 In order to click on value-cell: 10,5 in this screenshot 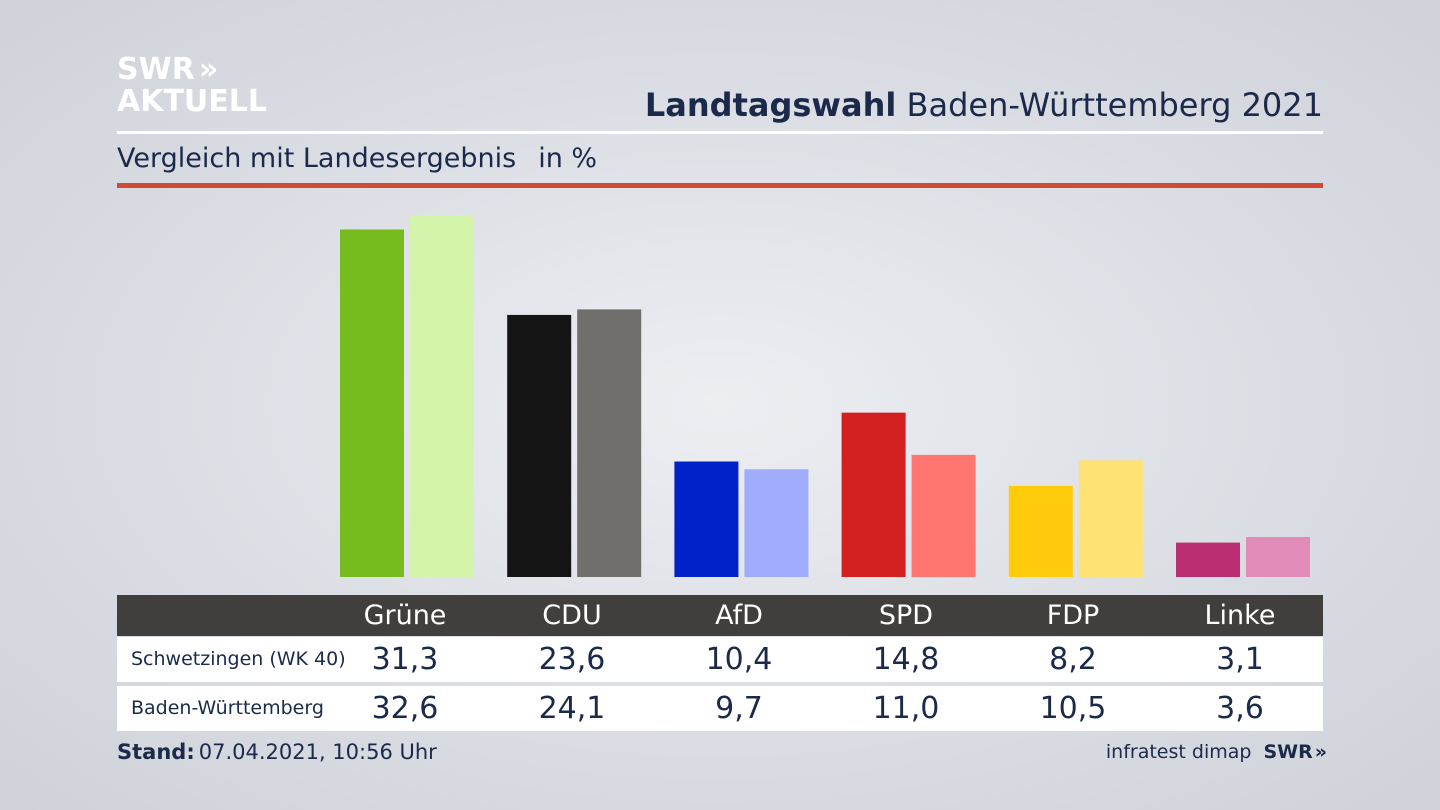, I will do `click(1073, 708)`.